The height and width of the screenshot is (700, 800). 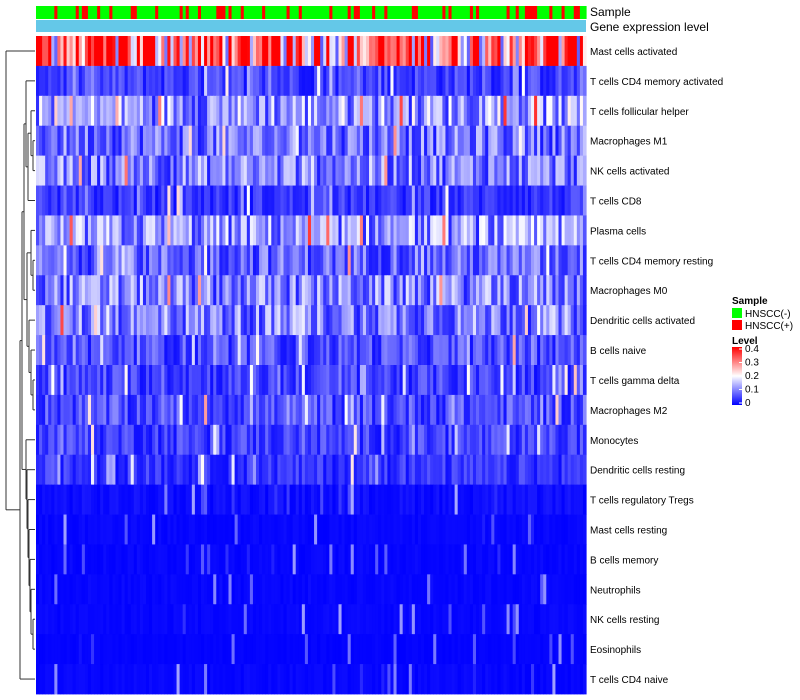 I want to click on legend-label-hnscc-neg: HNSCC(-), so click(x=768, y=314).